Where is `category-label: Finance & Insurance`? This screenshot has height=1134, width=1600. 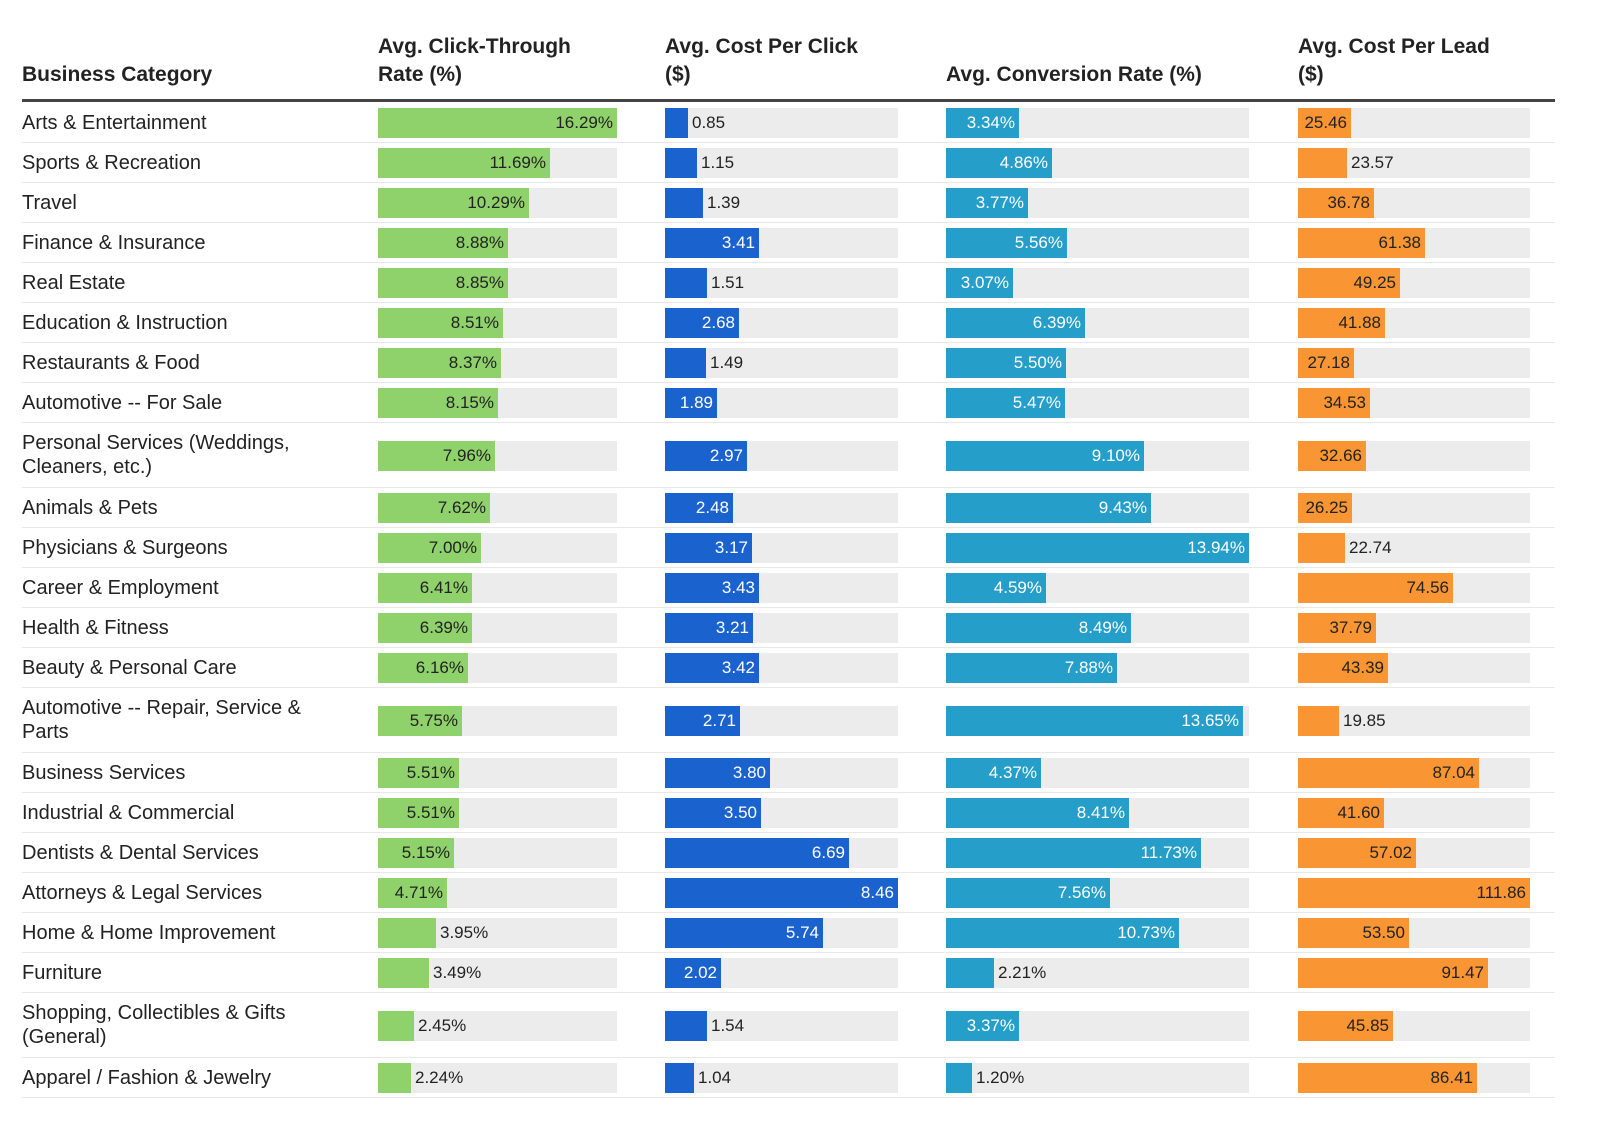
category-label: Finance & Insurance is located at coordinates (114, 243).